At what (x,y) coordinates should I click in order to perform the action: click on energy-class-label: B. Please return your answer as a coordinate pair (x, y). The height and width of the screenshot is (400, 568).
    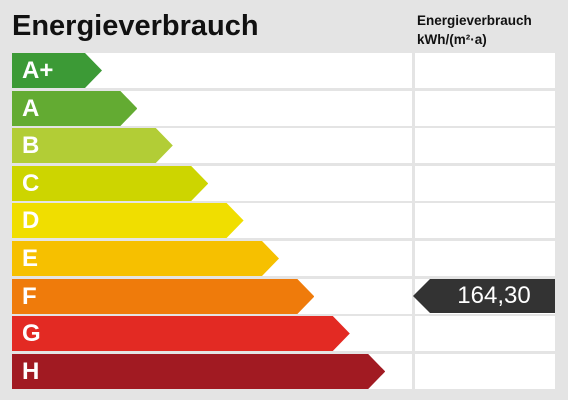
    Looking at the image, I should click on (31, 146).